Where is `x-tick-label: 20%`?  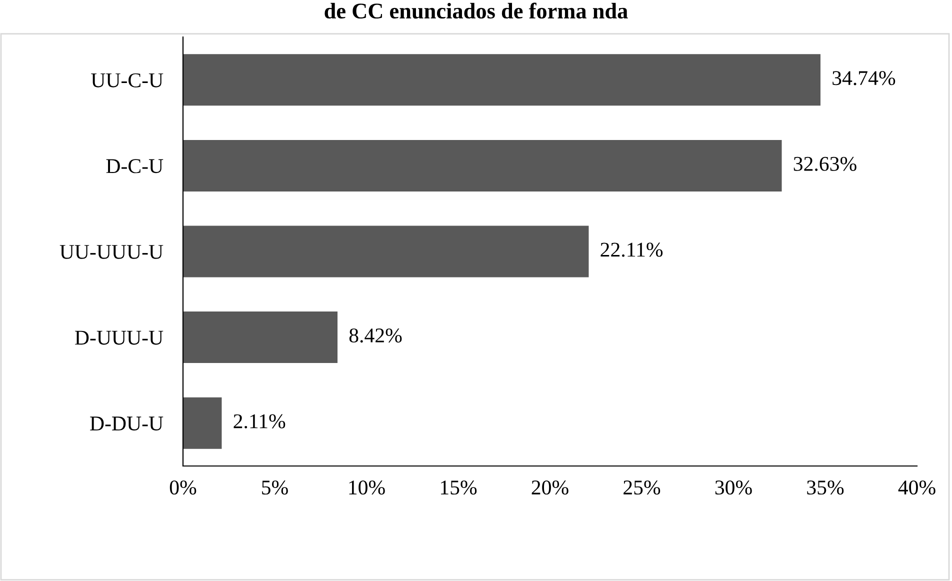 x-tick-label: 20% is located at coordinates (550, 487).